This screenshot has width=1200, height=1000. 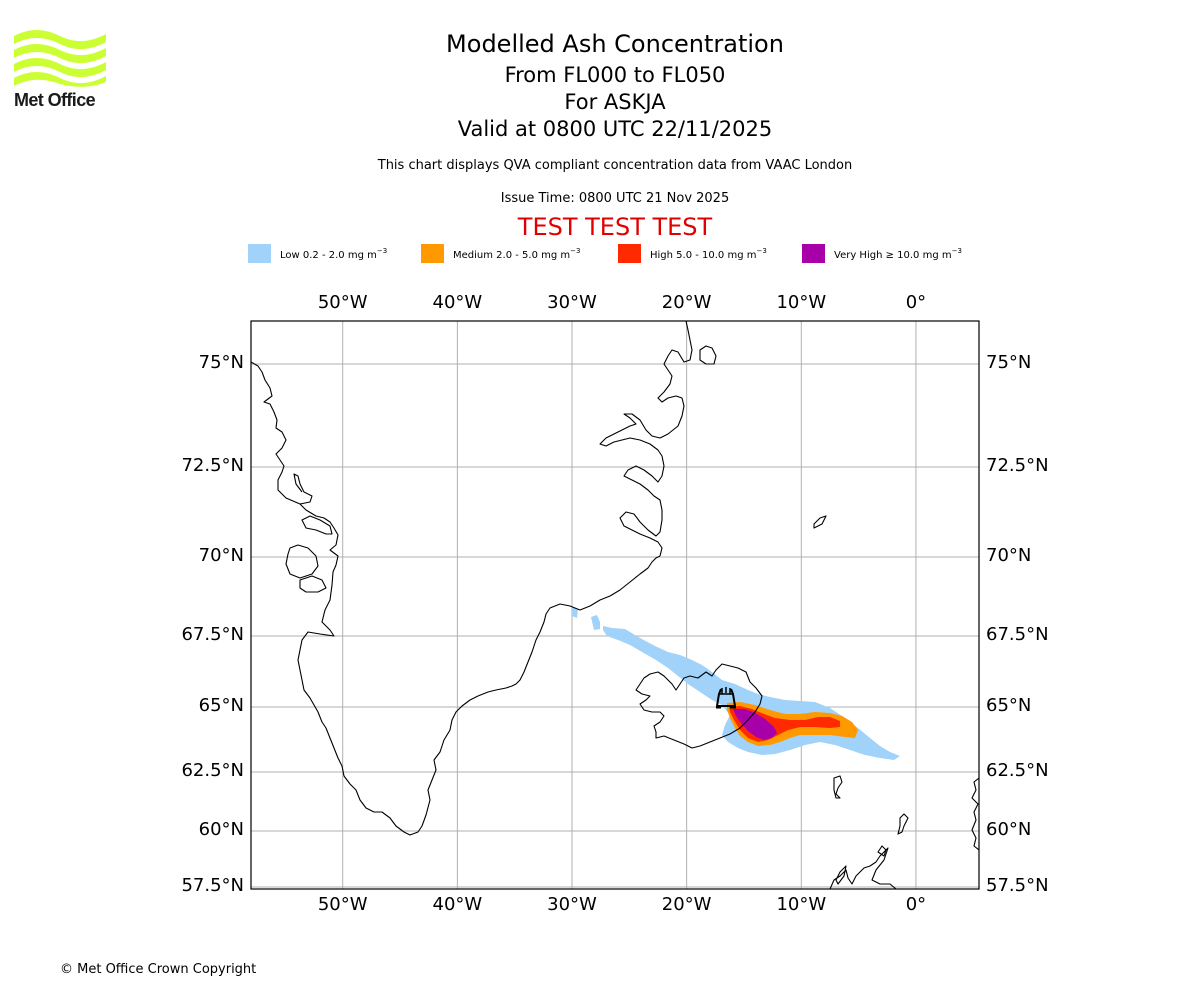 What do you see at coordinates (903, 824) in the screenshot?
I see `coastline-shetland` at bounding box center [903, 824].